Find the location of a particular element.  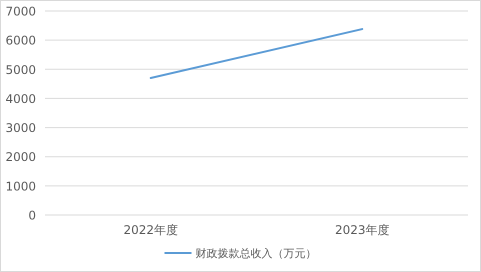

x-tick-label: 2022年度 is located at coordinates (150, 230).